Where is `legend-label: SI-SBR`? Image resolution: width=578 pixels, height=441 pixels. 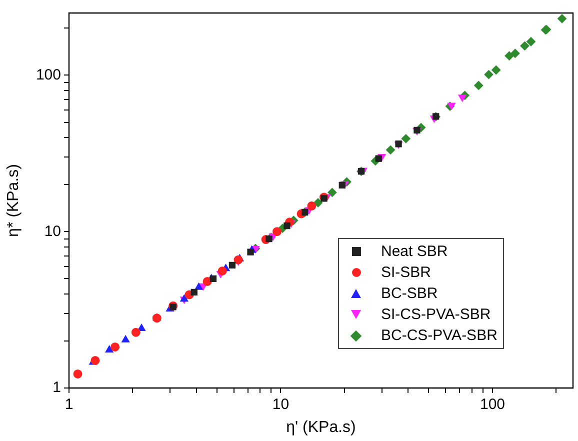
legend-label: SI-SBR is located at coordinates (406, 272).